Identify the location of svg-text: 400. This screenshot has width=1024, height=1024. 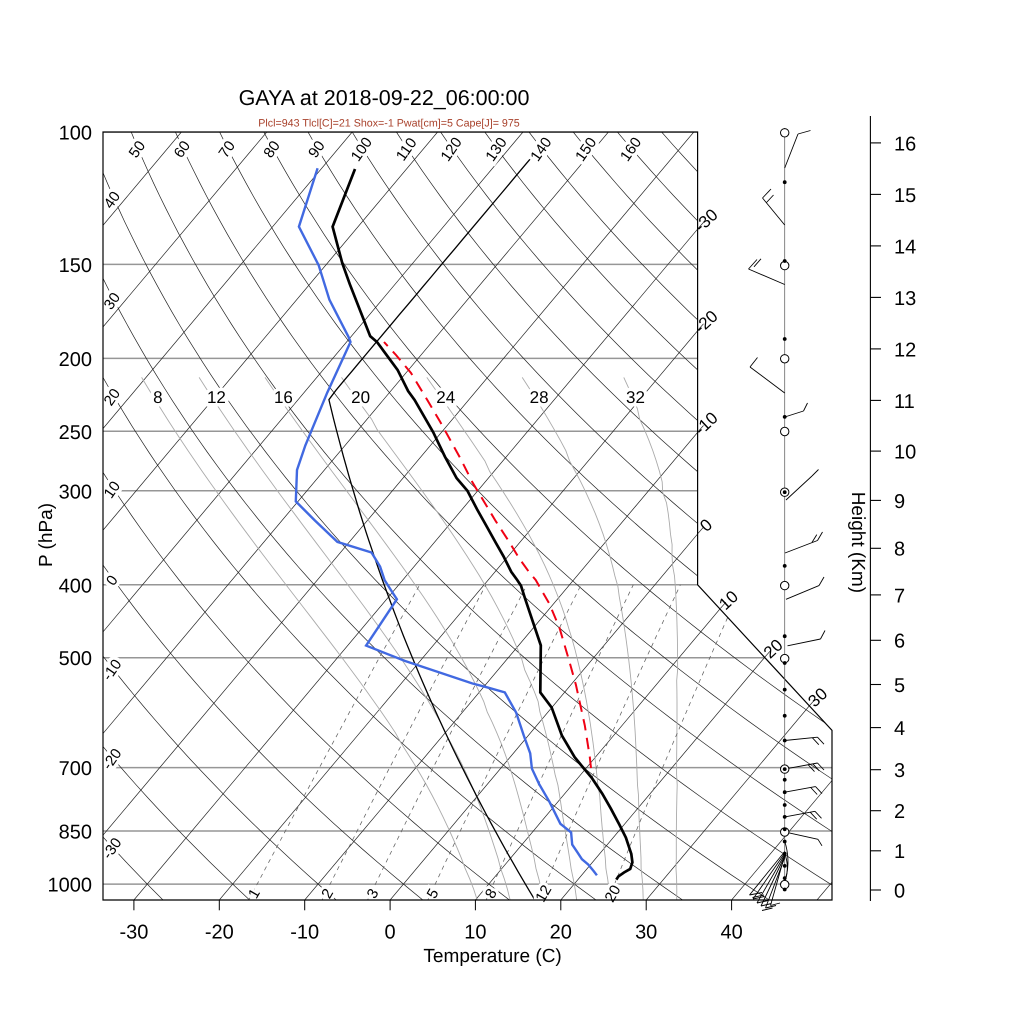
(75, 586).